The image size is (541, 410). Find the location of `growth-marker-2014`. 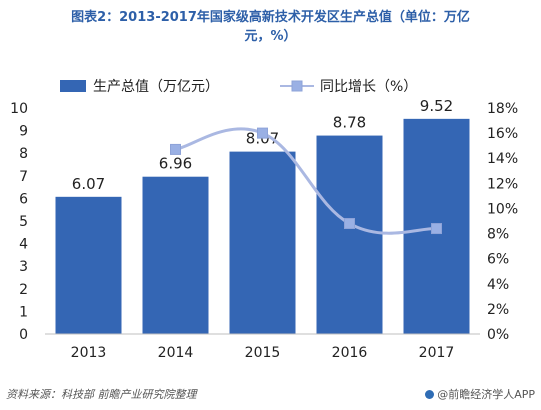

growth-marker-2014 is located at coordinates (175, 149).